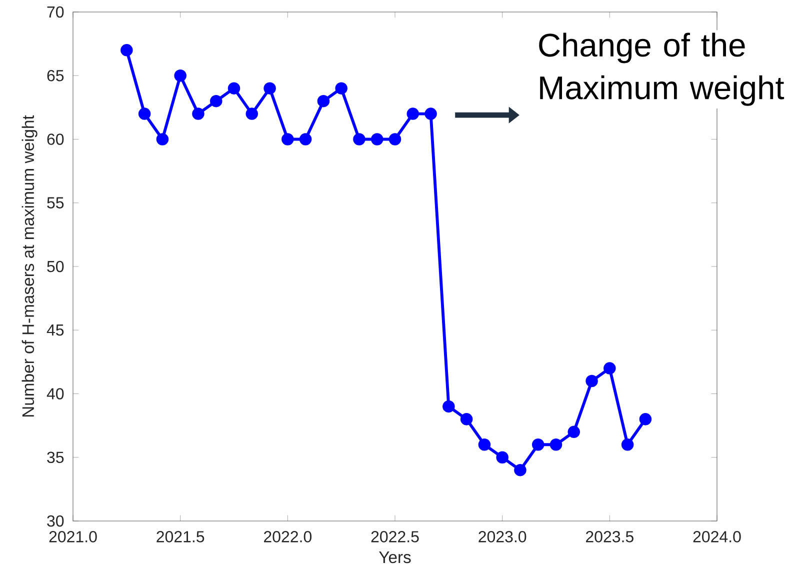 The height and width of the screenshot is (581, 786). I want to click on y-tick-label: 40, so click(55, 394).